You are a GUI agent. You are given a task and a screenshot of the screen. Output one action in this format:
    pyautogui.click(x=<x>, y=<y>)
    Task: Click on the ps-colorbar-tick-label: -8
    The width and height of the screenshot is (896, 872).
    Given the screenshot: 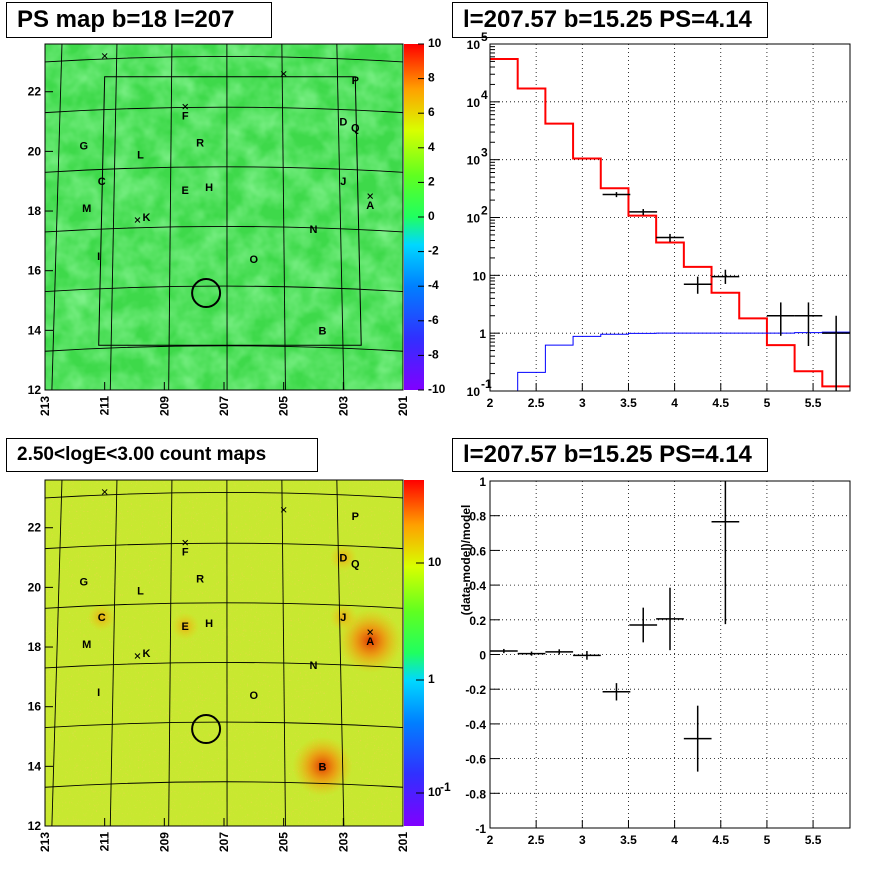 What is the action you would take?
    pyautogui.click(x=433, y=354)
    